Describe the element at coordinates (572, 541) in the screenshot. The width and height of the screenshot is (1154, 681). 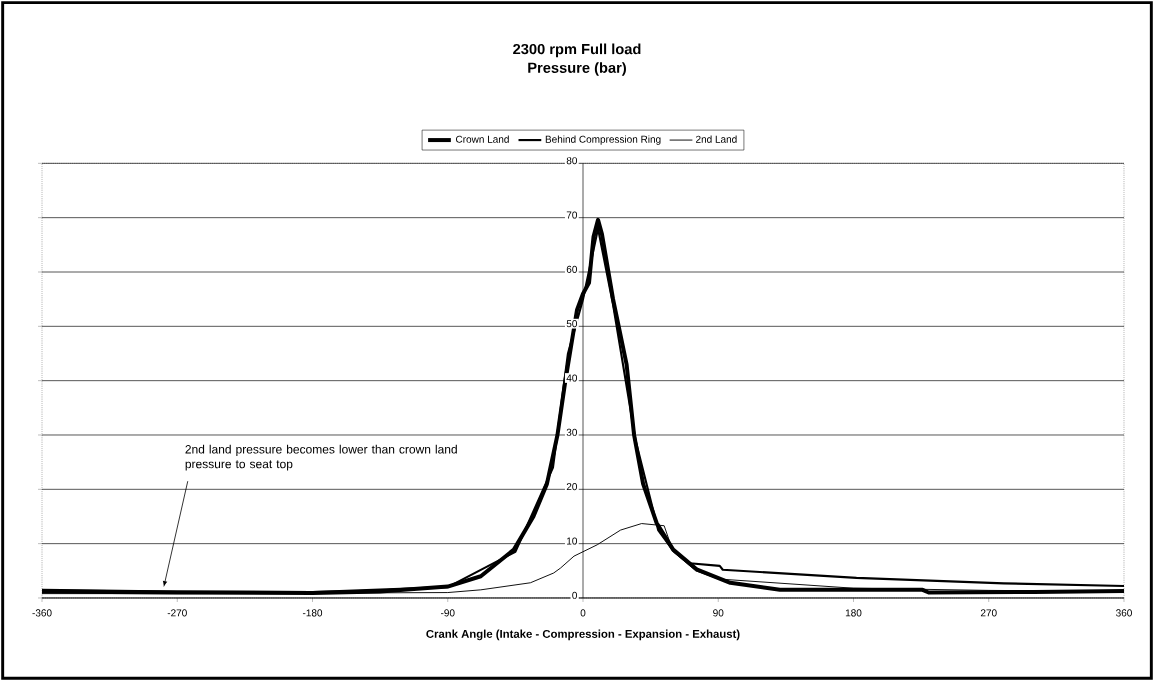
I see `y-tick-label: 10` at that location.